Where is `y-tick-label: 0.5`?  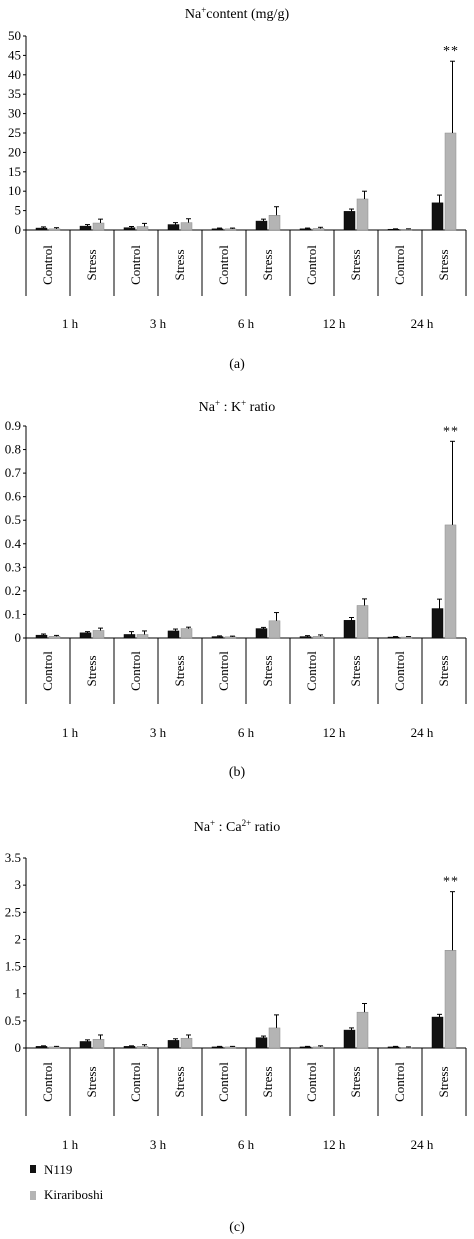 y-tick-label: 0.5 is located at coordinates (13, 519).